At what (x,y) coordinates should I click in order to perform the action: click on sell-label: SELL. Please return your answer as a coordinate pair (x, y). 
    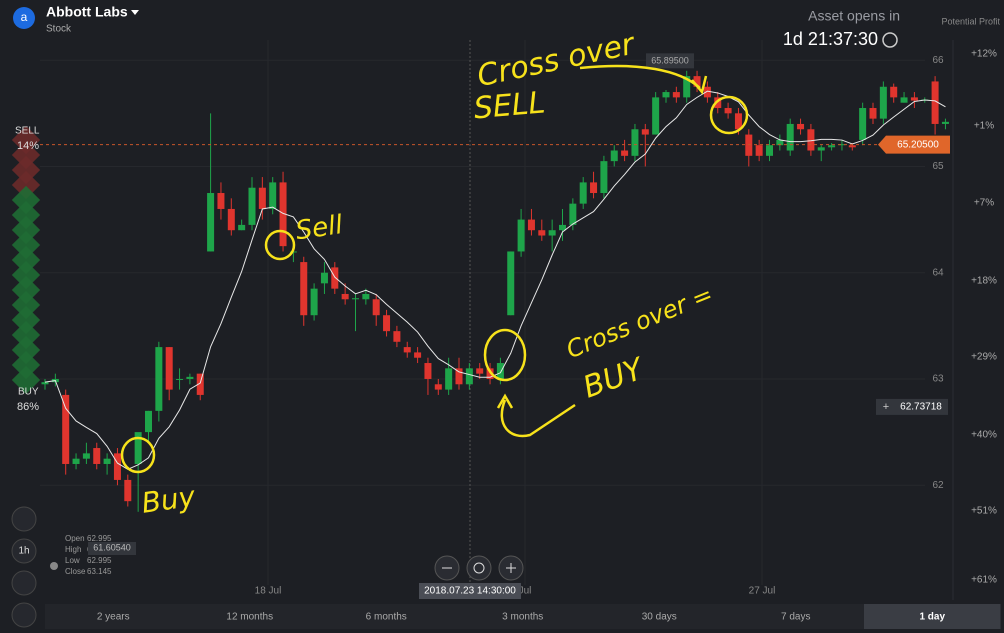
    Looking at the image, I should click on (27, 131).